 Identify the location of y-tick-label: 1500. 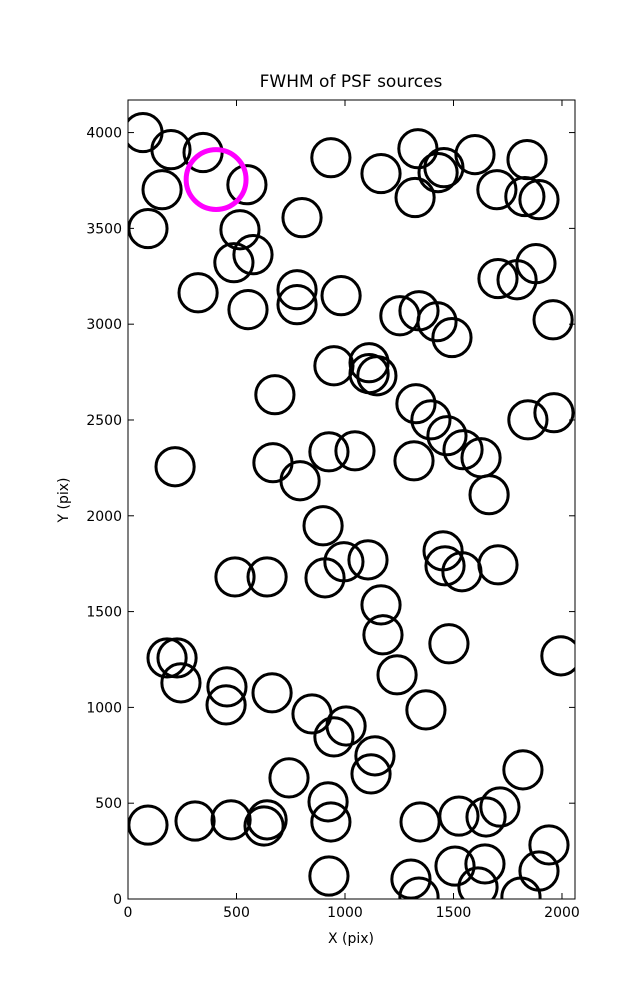
(104, 613).